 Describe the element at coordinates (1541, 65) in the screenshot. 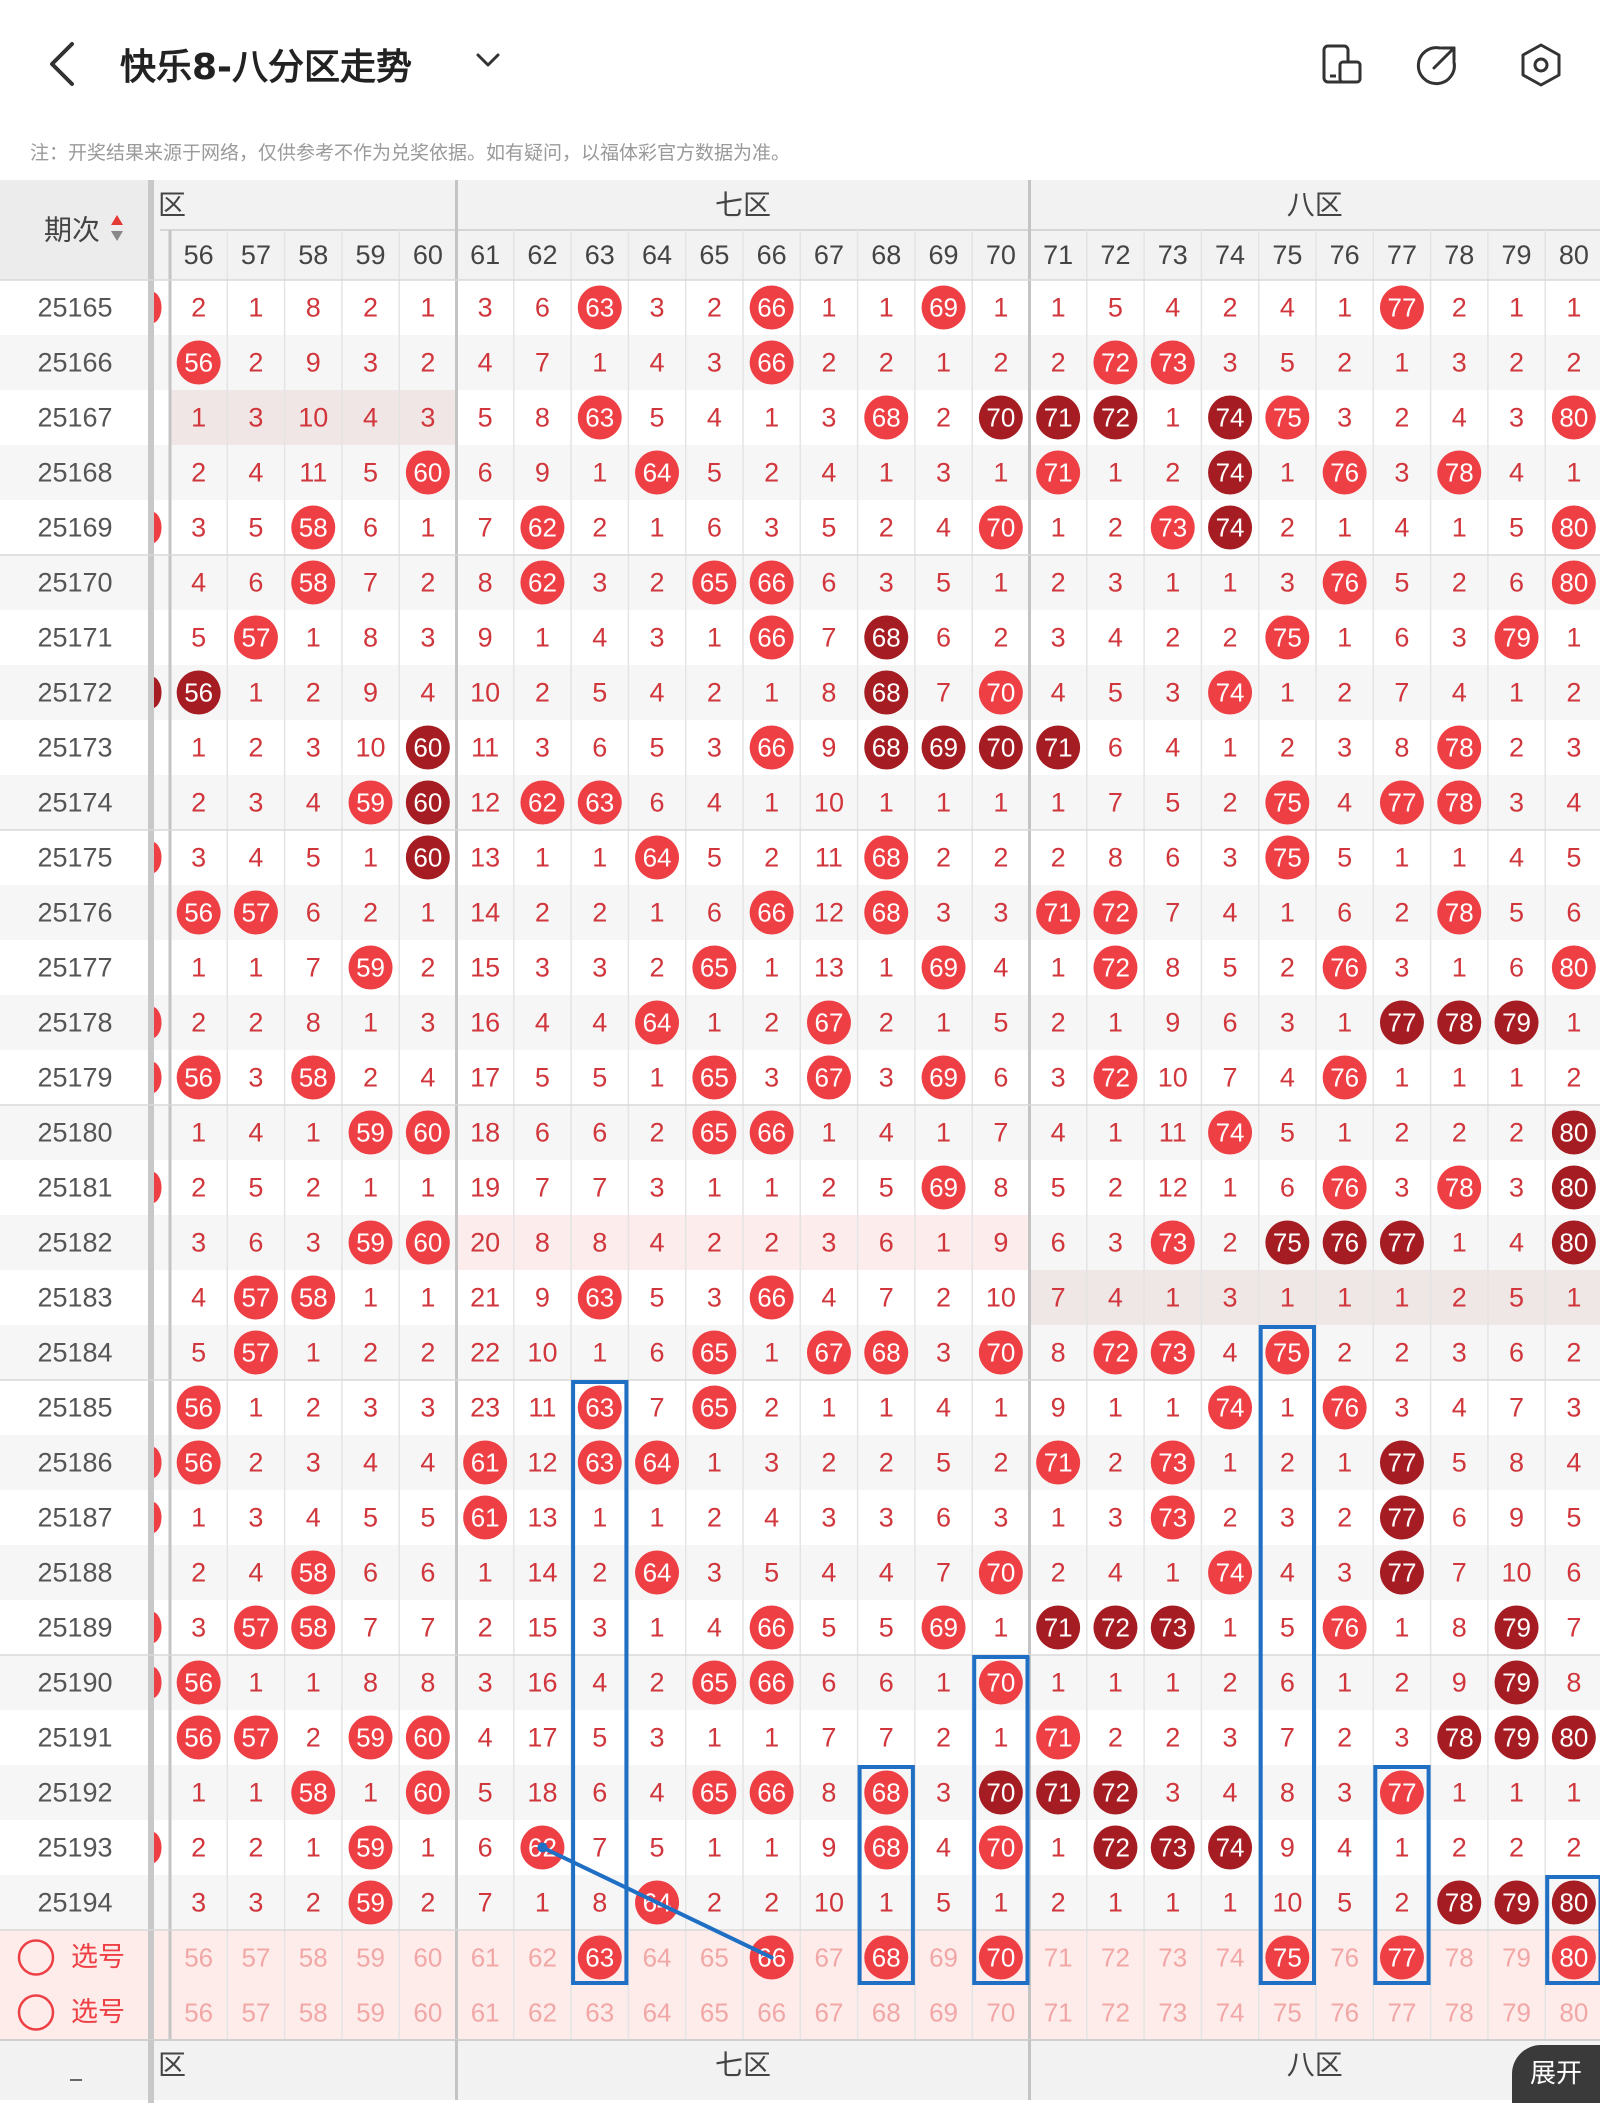

I see `settings-hexagon-icon` at that location.